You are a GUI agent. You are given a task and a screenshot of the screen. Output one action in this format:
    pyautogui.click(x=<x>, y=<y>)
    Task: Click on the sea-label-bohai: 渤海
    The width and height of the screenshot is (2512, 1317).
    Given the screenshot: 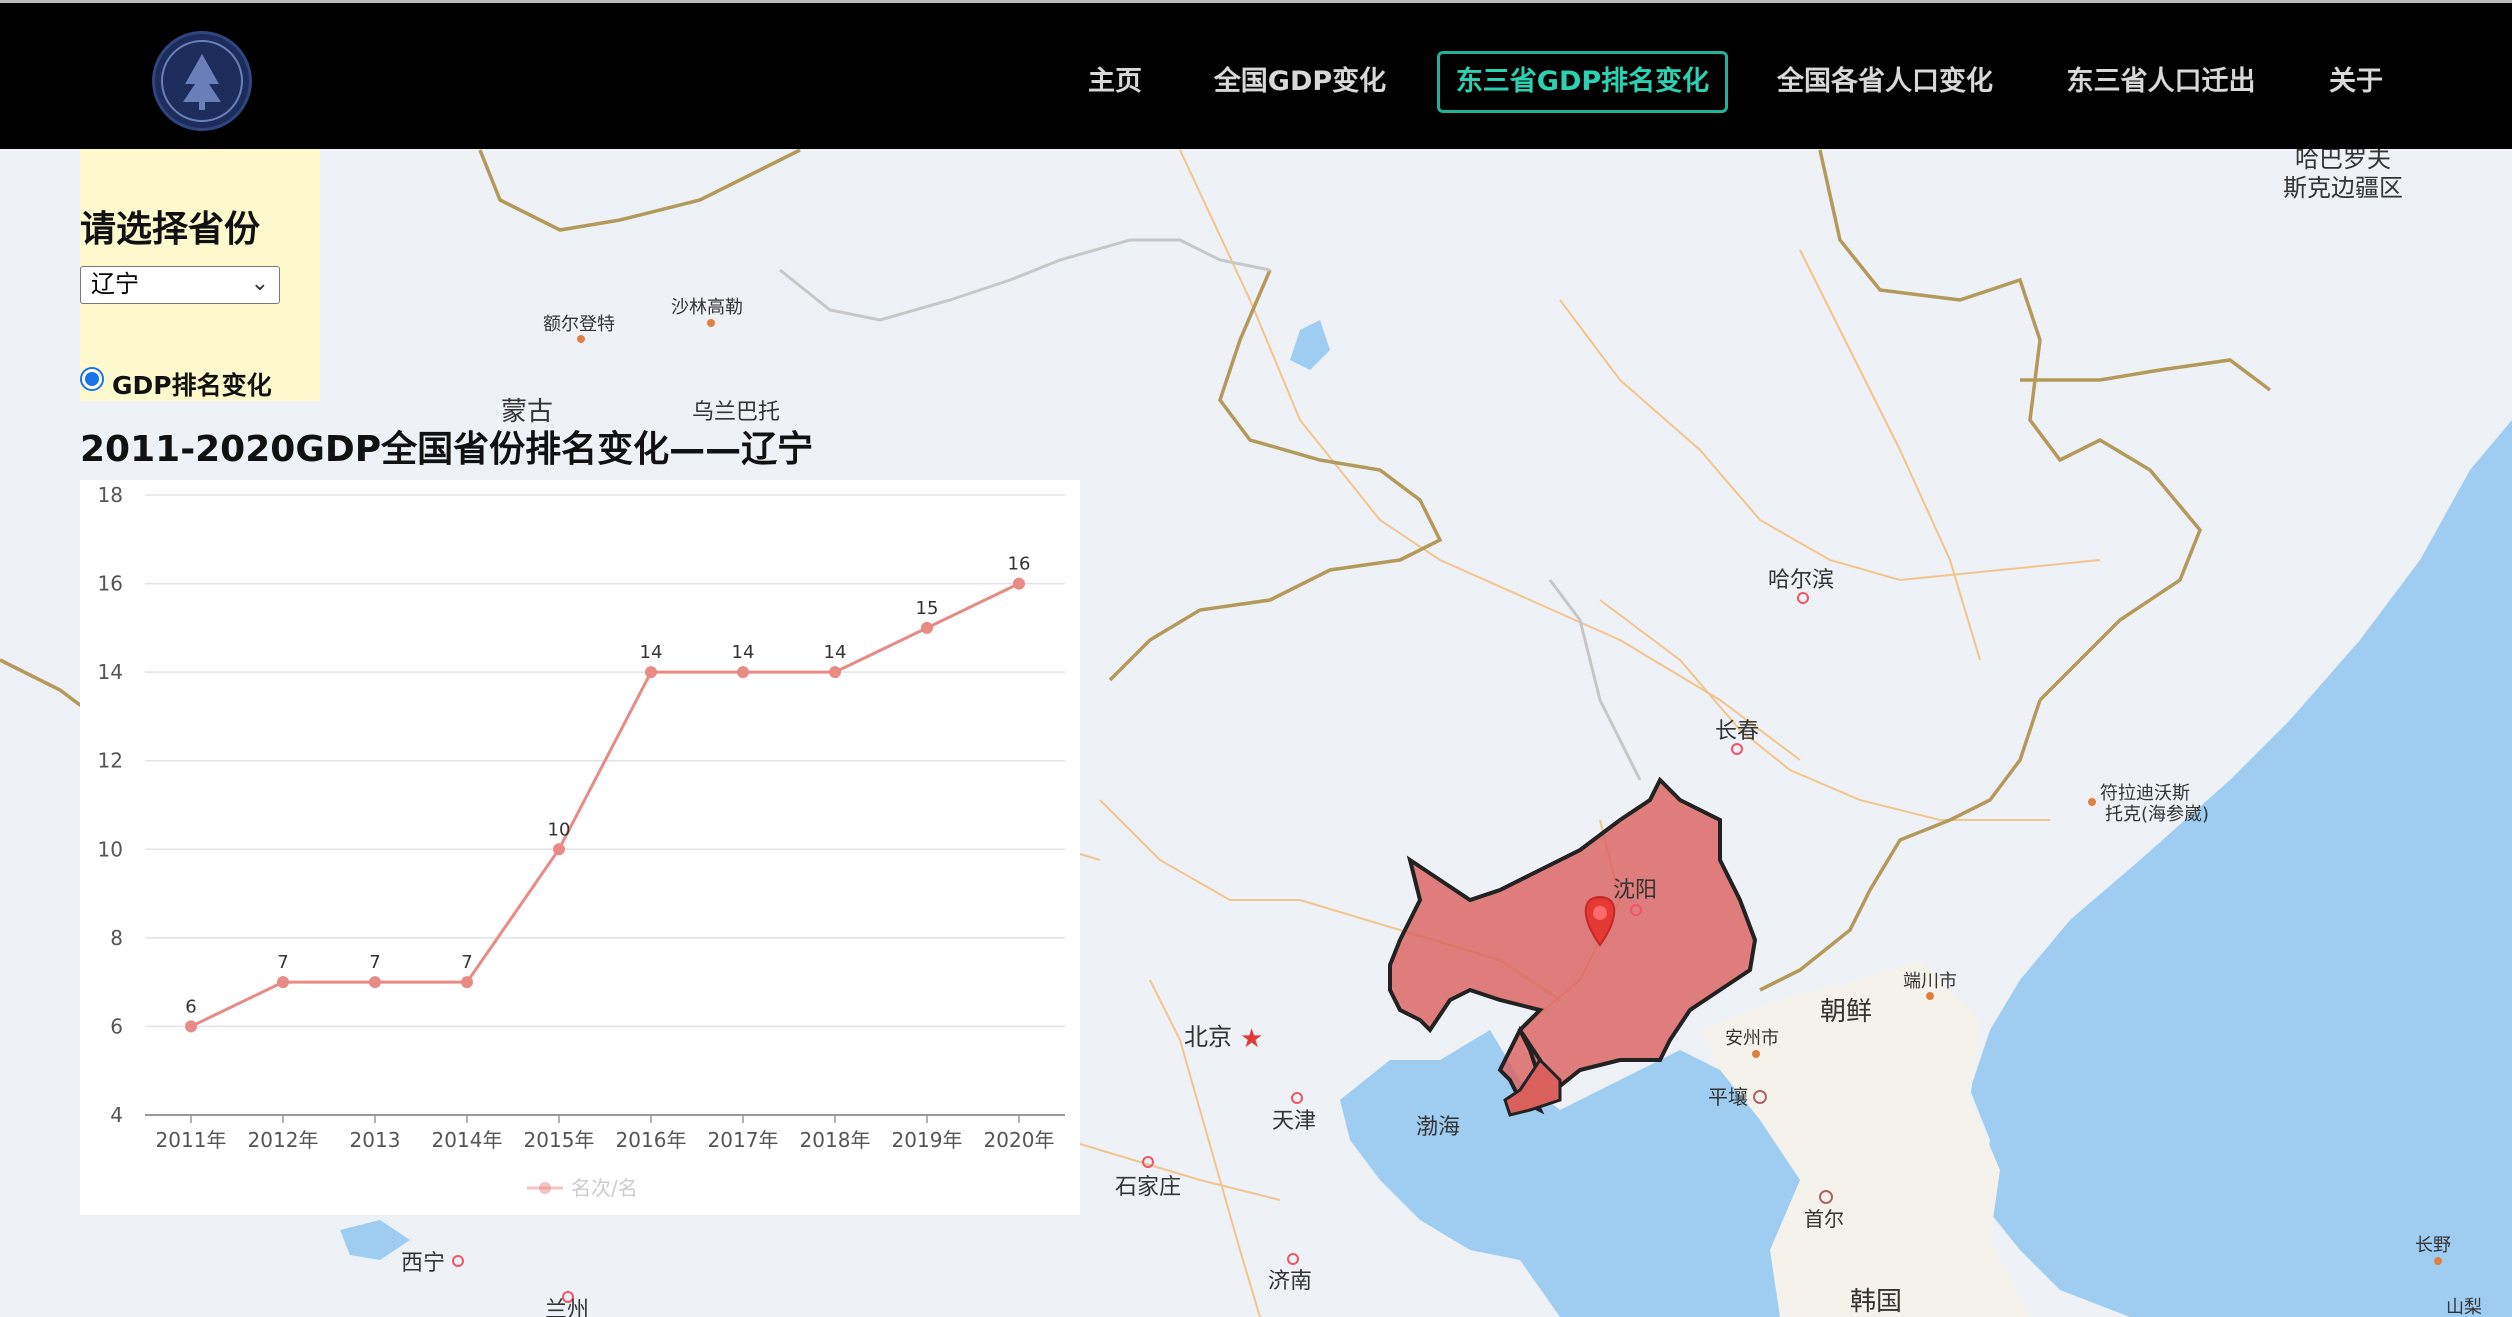 What is the action you would take?
    pyautogui.click(x=1438, y=1127)
    